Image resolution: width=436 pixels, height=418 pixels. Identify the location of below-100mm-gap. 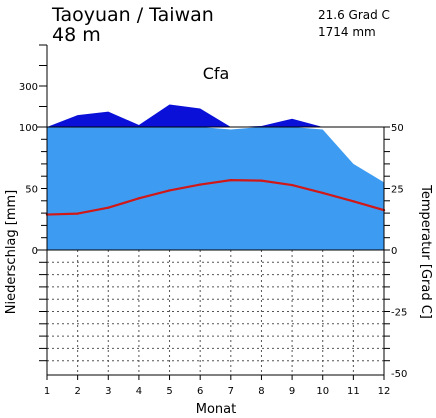
(215, 155).